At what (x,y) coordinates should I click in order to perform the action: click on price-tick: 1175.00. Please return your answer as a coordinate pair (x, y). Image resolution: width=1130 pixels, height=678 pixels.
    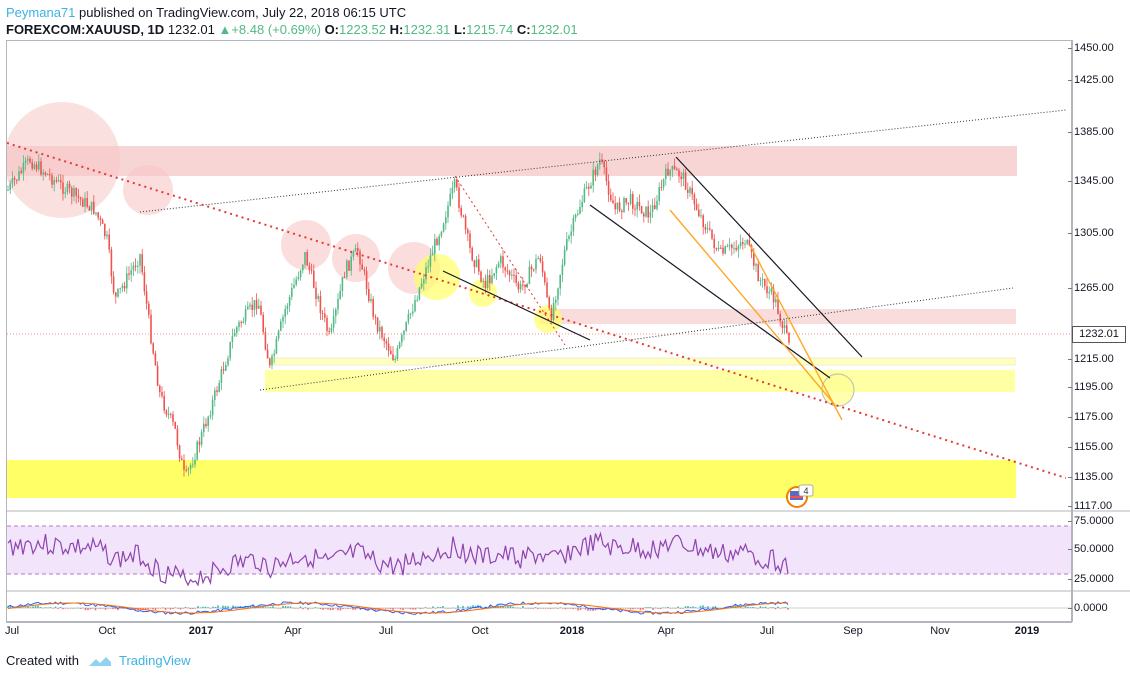
    Looking at the image, I should click on (1090, 417).